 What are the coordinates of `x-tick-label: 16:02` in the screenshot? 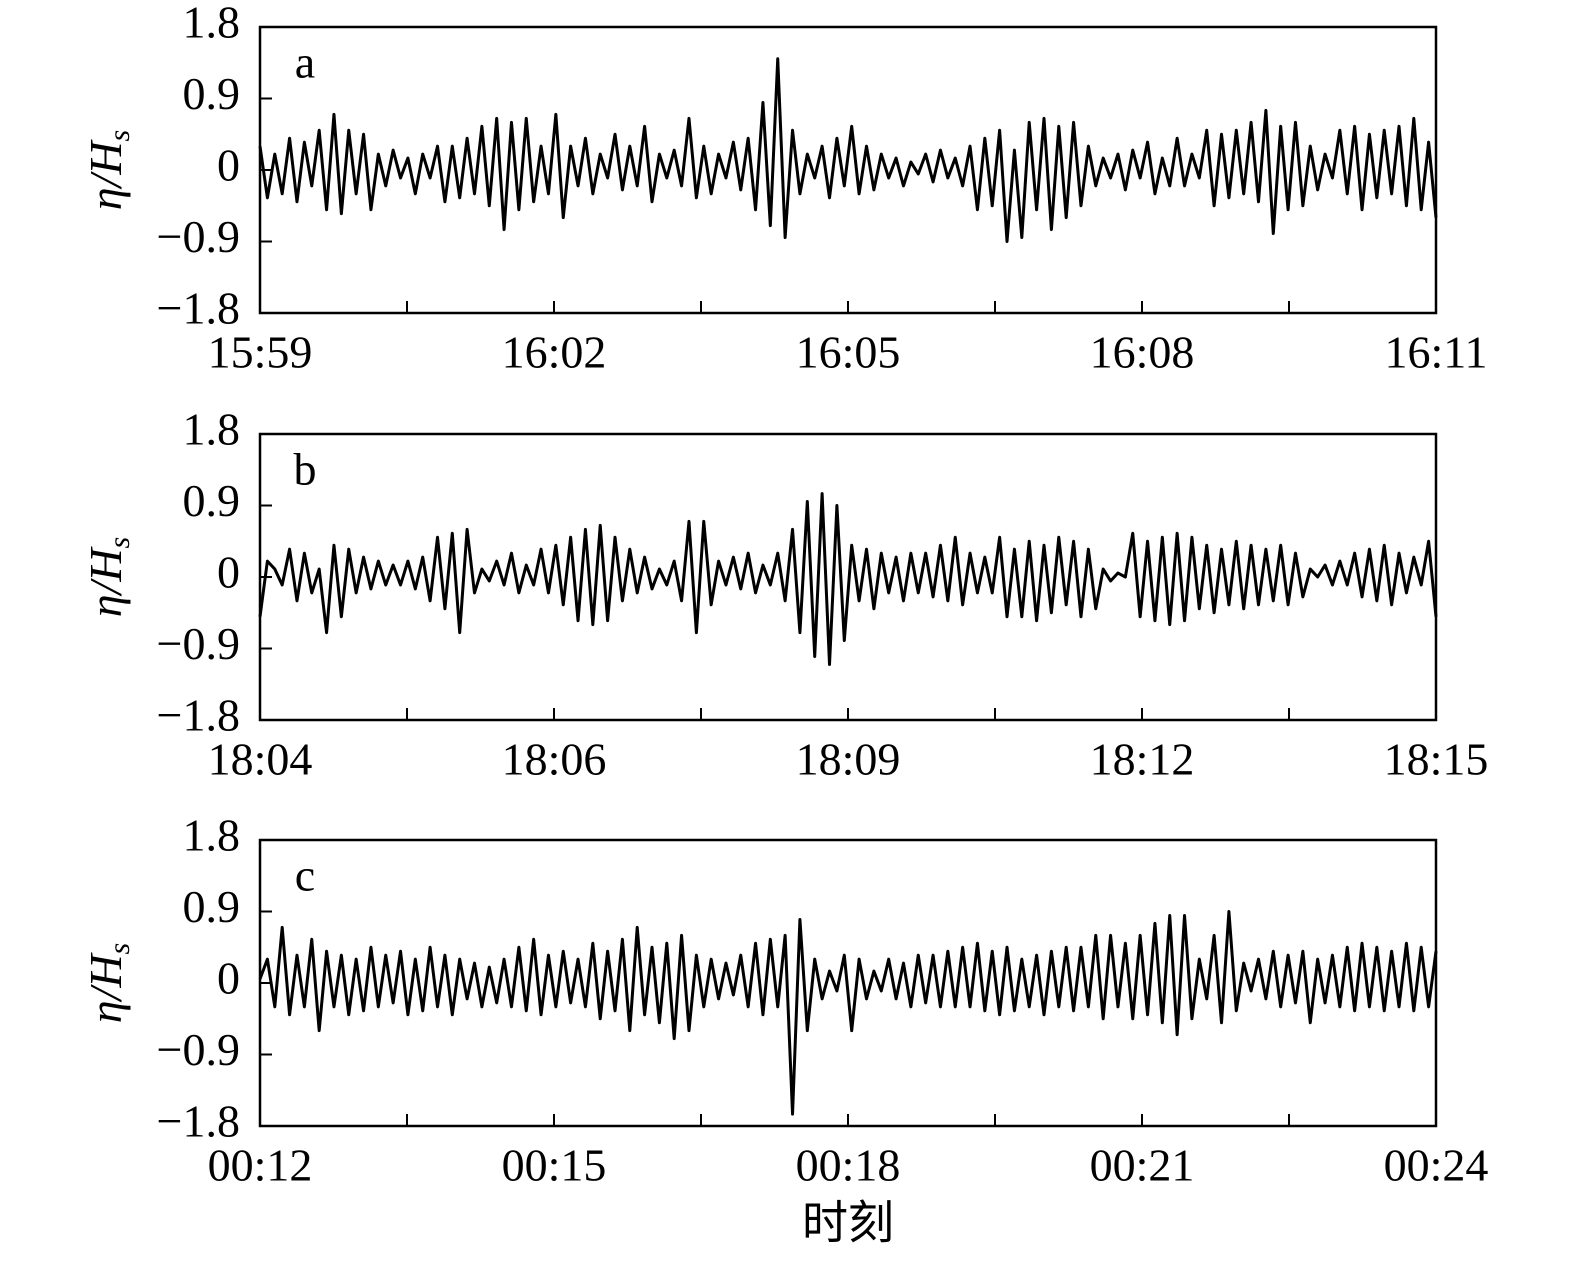 It's located at (554, 352).